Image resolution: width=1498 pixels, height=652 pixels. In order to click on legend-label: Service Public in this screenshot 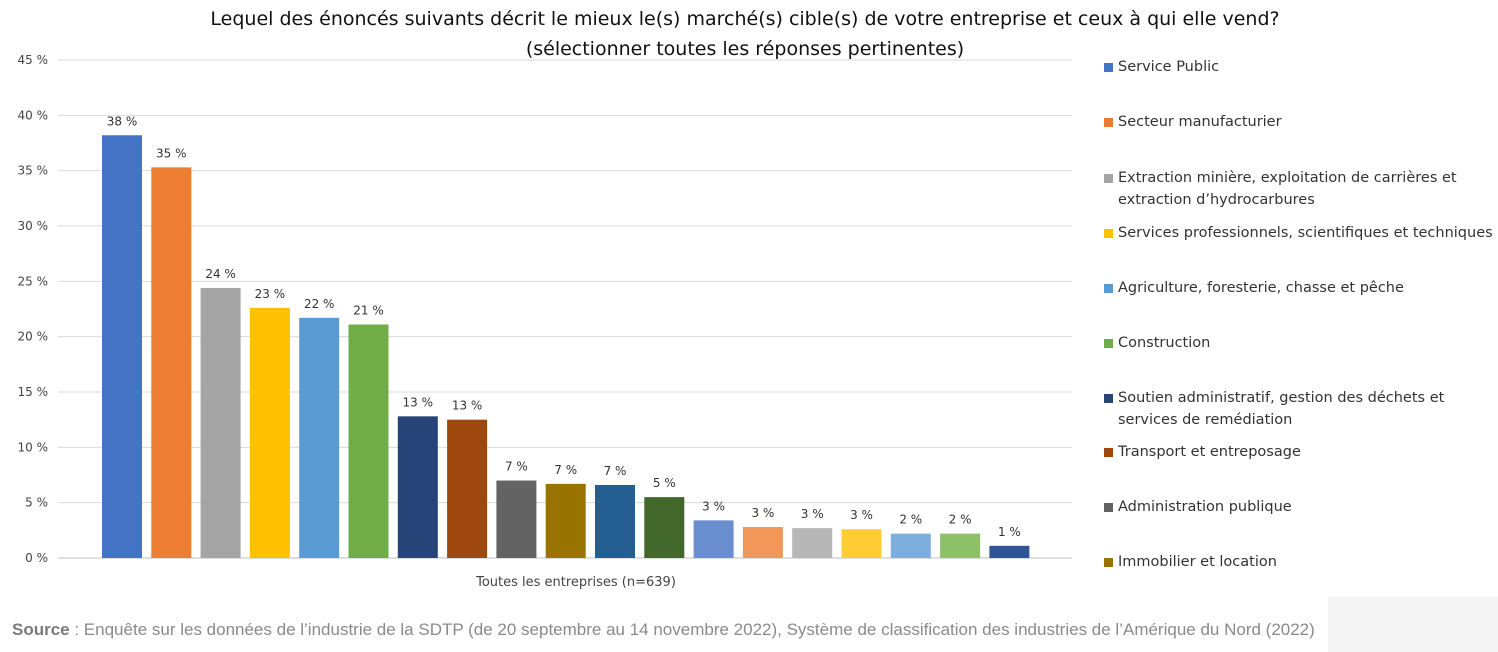, I will do `click(1169, 67)`.